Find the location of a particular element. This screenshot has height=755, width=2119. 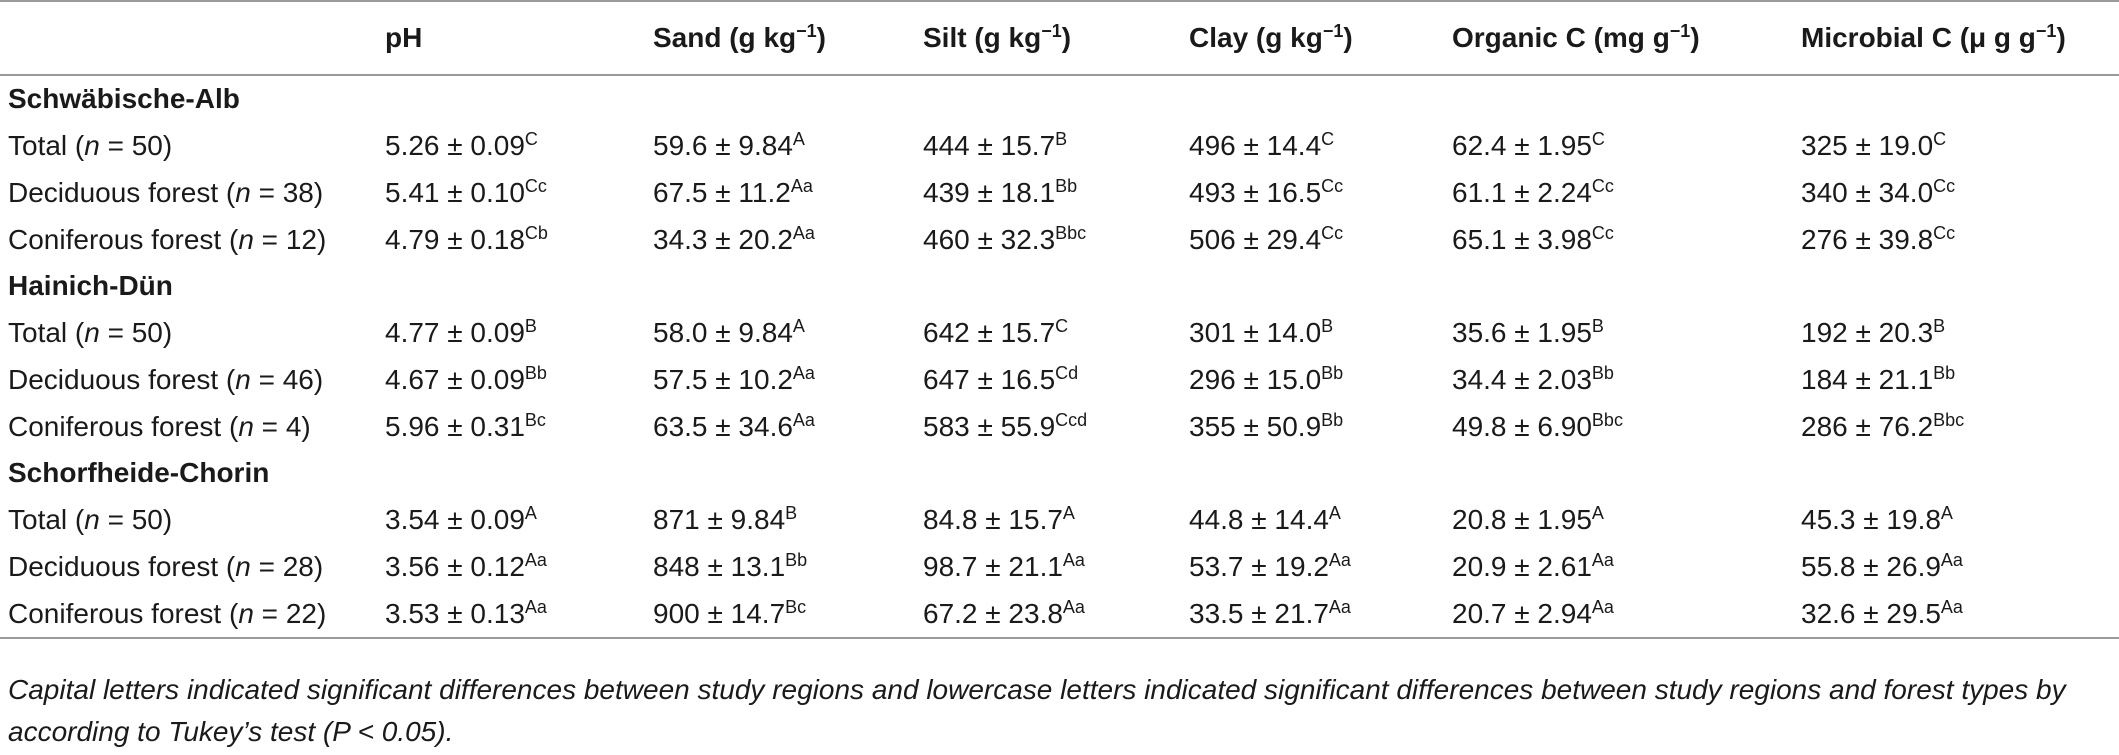

cell-sand: 871 ± 9.84B is located at coordinates (725, 518).